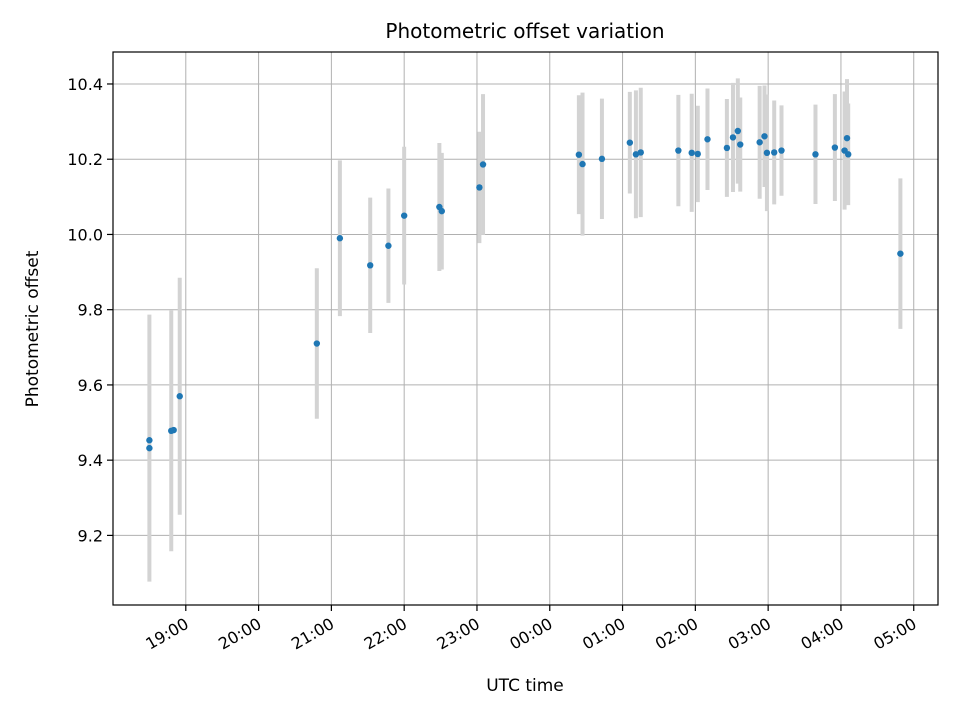 The image size is (960, 720). Describe the element at coordinates (33, 328) in the screenshot. I see `y-axis-label: Photometric offset` at that location.